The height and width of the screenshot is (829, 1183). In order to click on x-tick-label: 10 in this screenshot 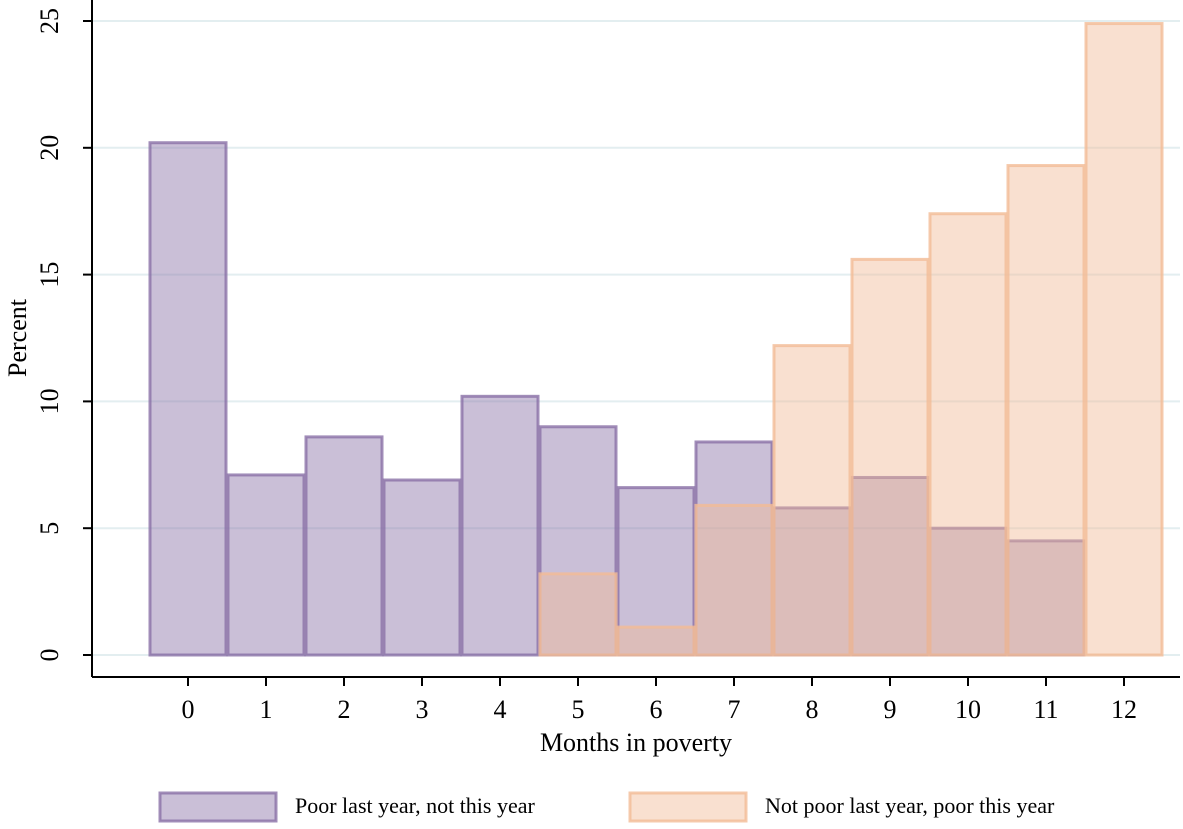, I will do `click(968, 709)`.